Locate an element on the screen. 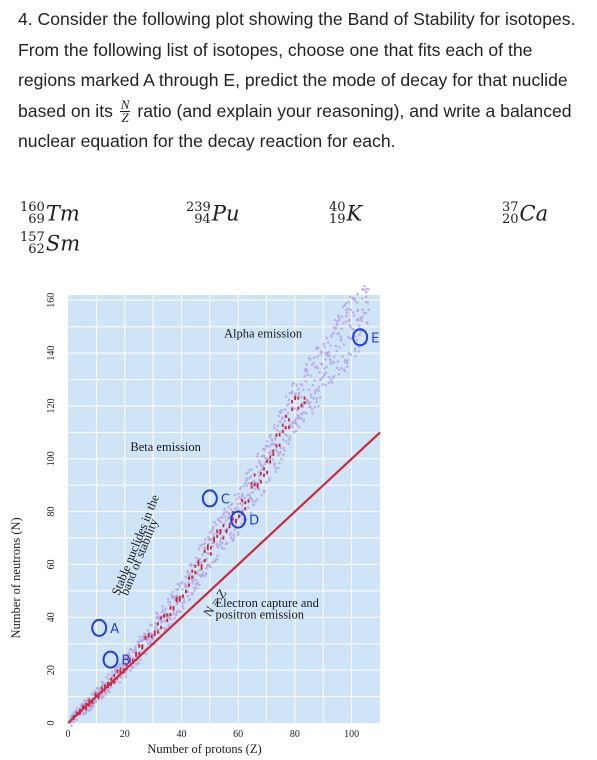 This screenshot has height=760, width=597. isotope-mass: 157 is located at coordinates (32, 237).